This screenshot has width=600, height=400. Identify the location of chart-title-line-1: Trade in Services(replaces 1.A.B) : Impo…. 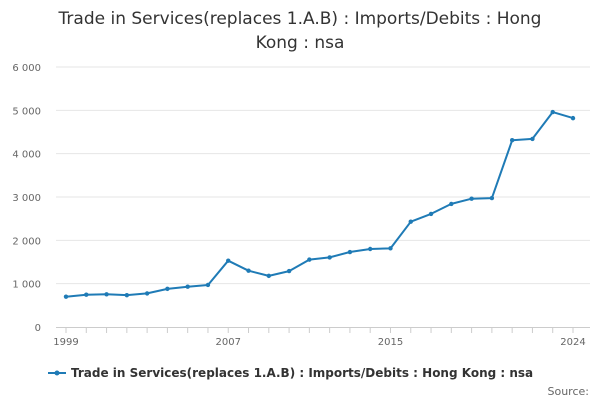
(300, 19).